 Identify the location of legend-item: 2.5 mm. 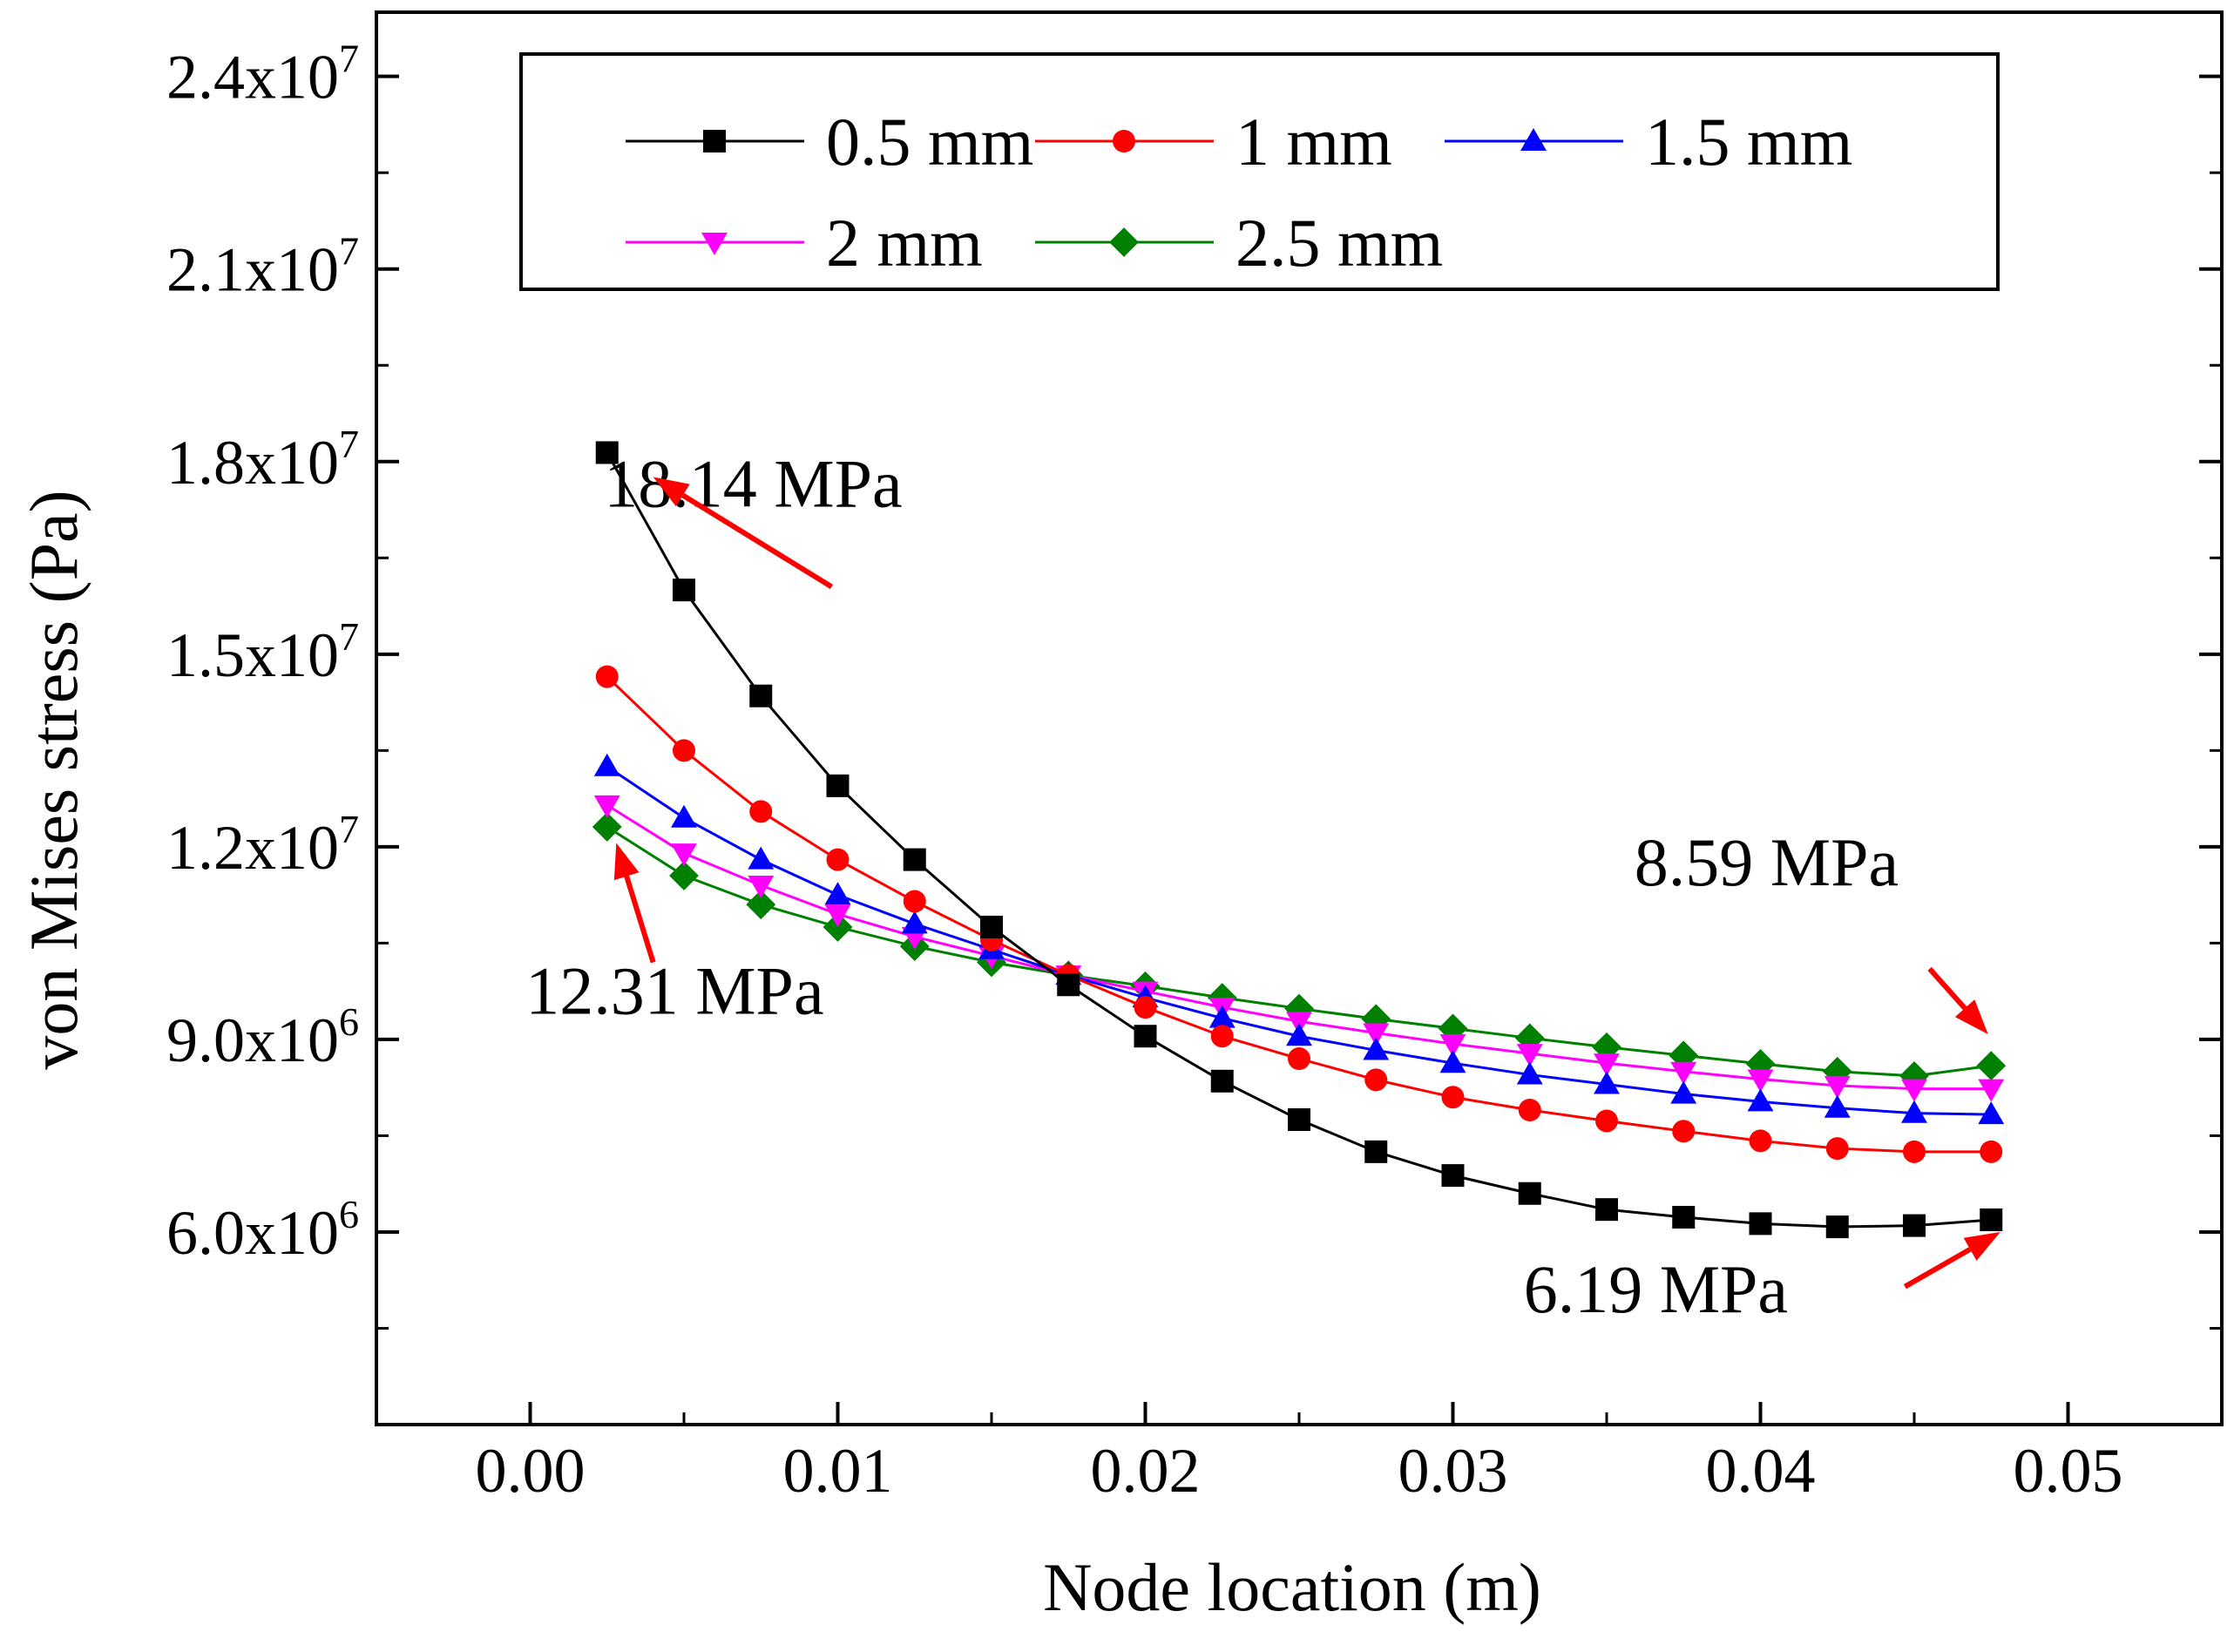
(1239, 243).